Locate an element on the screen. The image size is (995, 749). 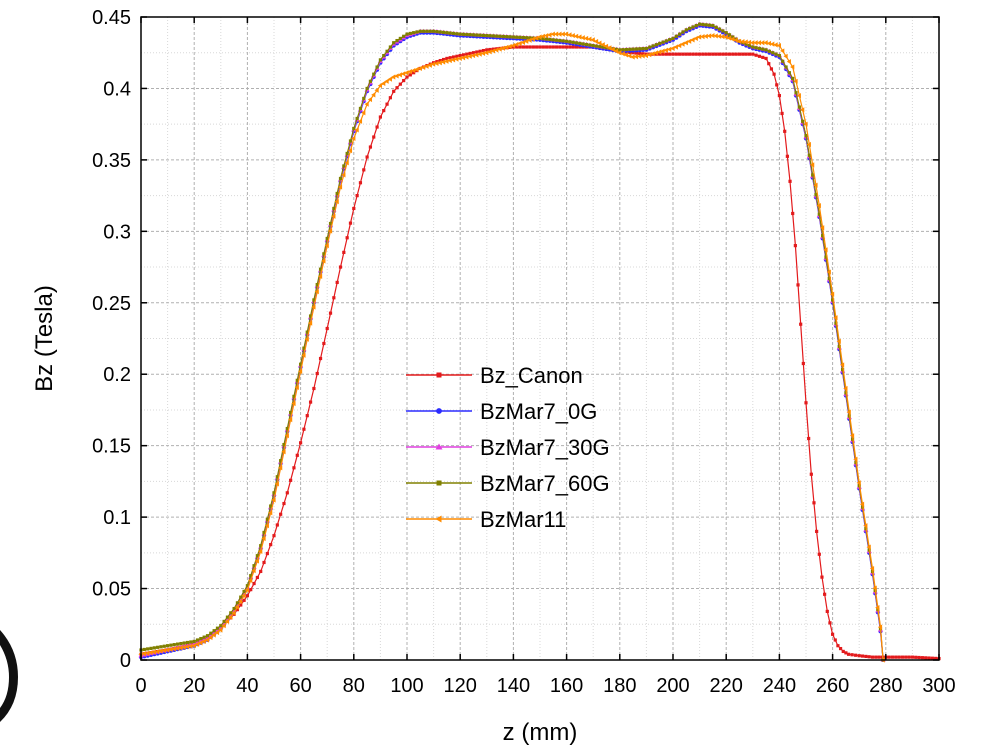
legend-item: BzMar7_60G is located at coordinates (508, 483).